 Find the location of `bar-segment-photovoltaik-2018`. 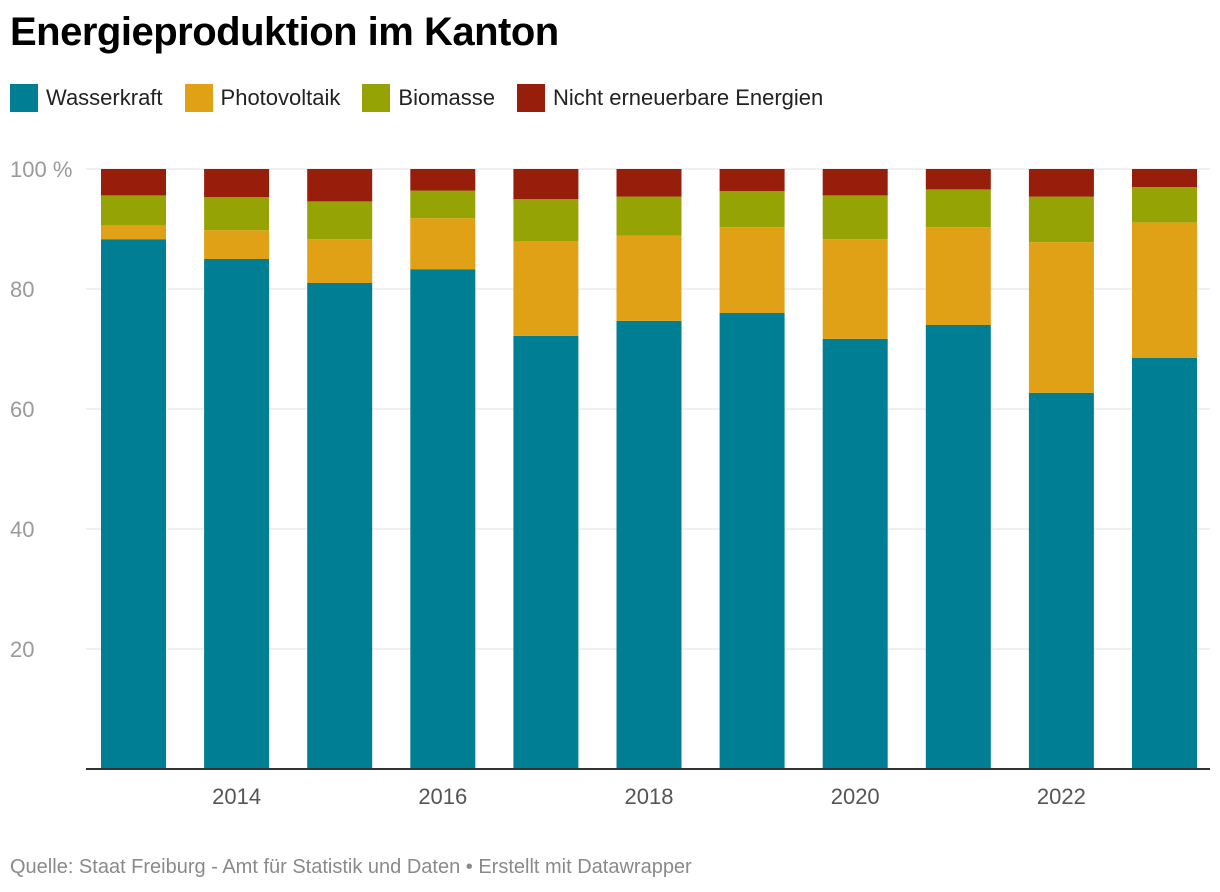

bar-segment-photovoltaik-2018 is located at coordinates (649, 278).